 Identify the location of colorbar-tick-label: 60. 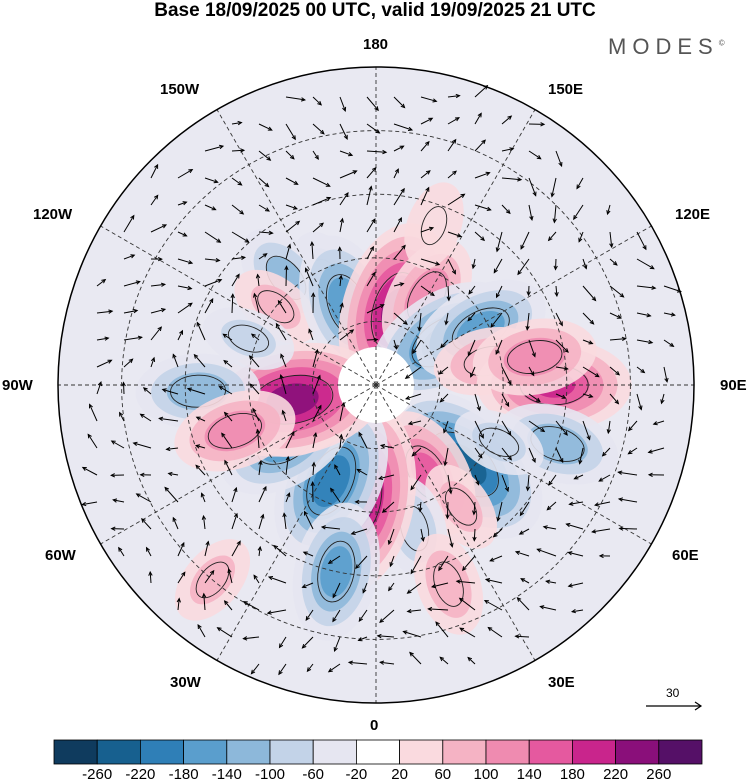
(443, 774).